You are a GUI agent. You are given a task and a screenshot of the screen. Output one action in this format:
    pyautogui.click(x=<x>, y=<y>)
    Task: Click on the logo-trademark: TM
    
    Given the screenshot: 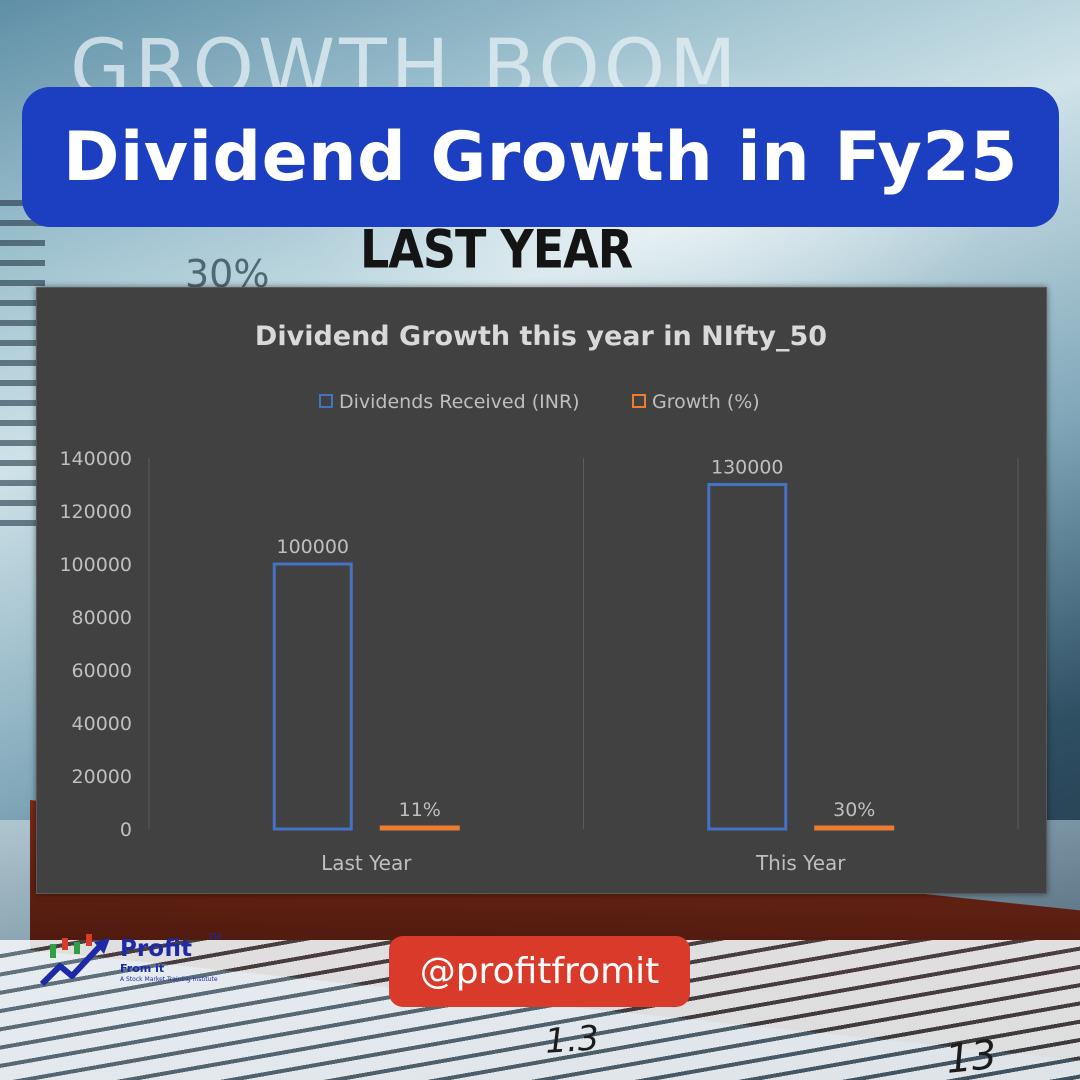 What is the action you would take?
    pyautogui.click(x=215, y=938)
    